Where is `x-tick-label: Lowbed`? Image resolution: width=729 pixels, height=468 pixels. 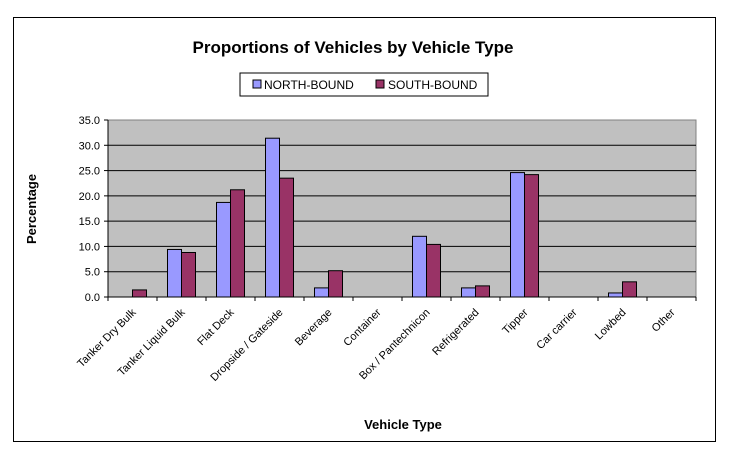 x-tick-label: Lowbed is located at coordinates (611, 325).